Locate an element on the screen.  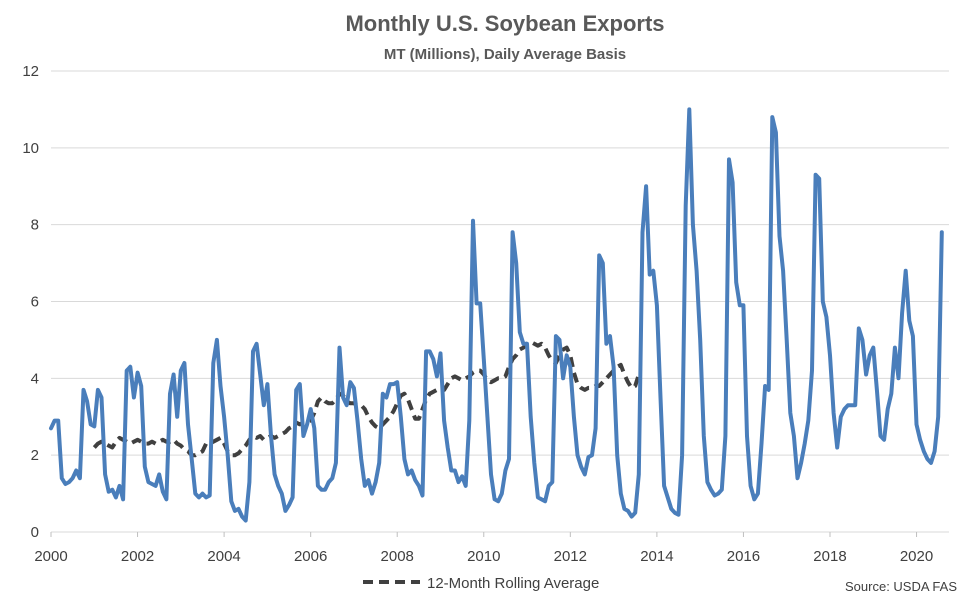
x-tick-label: 2016 is located at coordinates (743, 556).